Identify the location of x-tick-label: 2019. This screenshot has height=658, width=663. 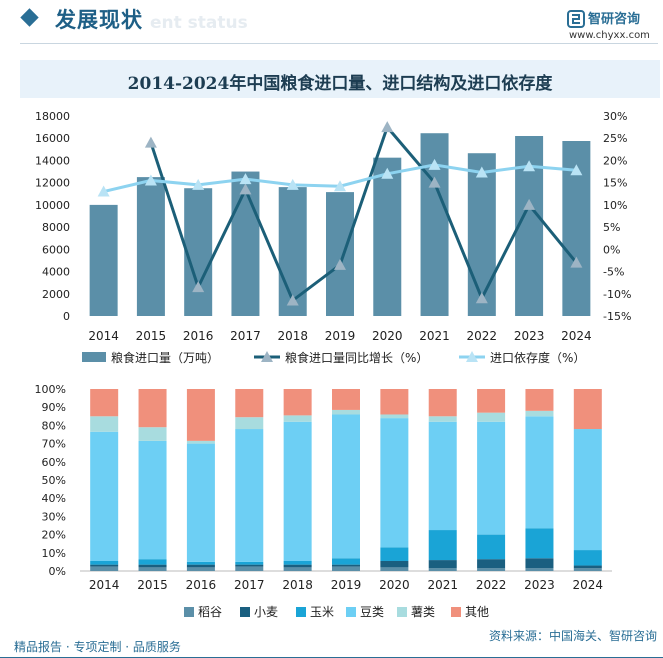
(346, 585).